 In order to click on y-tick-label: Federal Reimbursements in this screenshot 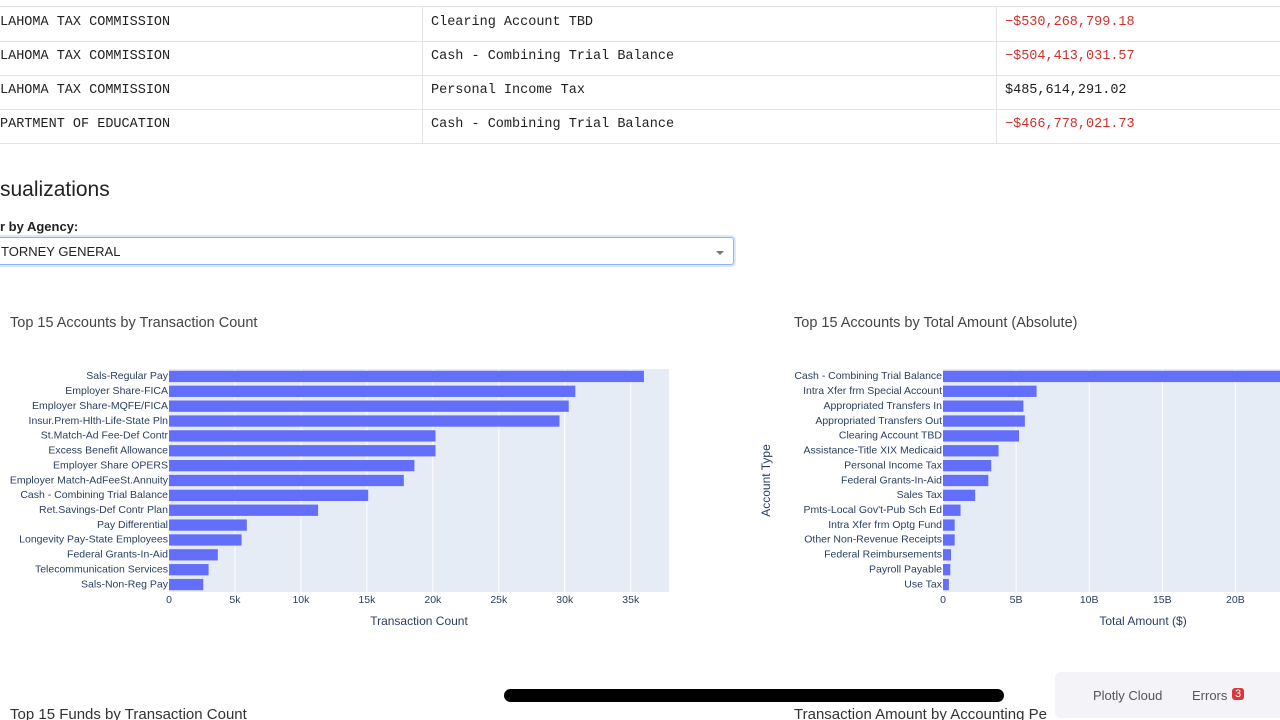, I will do `click(883, 555)`.